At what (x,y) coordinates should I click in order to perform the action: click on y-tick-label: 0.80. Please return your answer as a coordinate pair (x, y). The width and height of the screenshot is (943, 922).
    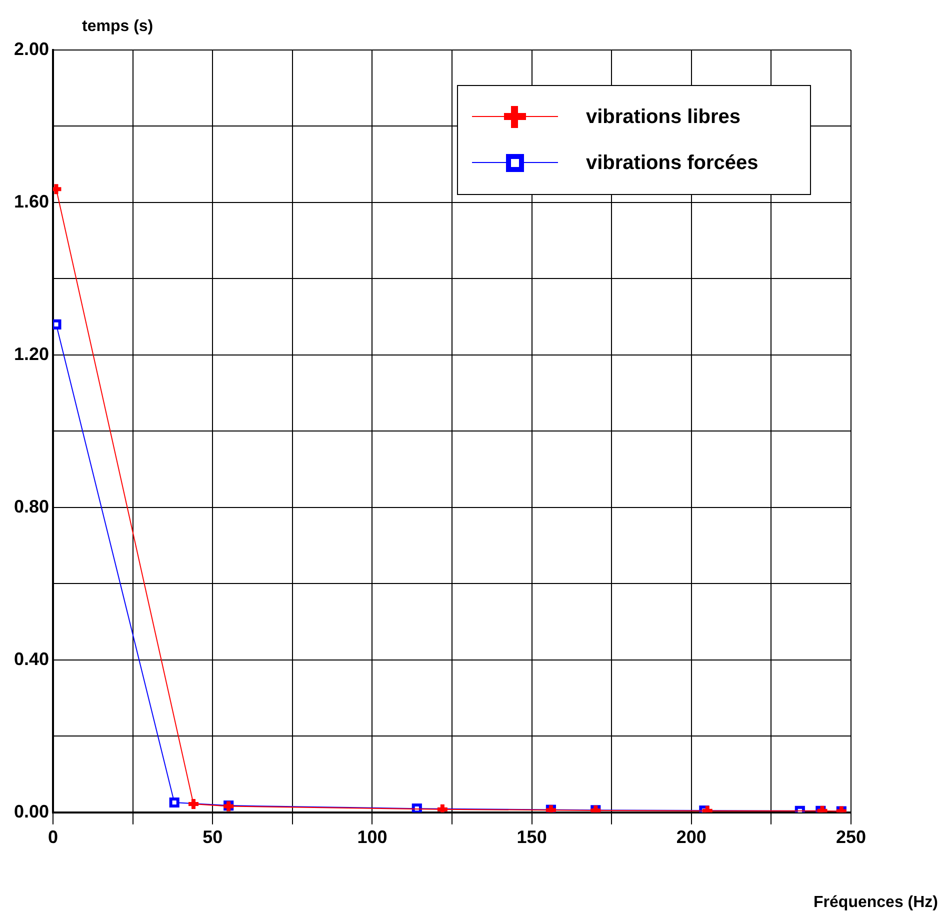
    Looking at the image, I should click on (32, 506).